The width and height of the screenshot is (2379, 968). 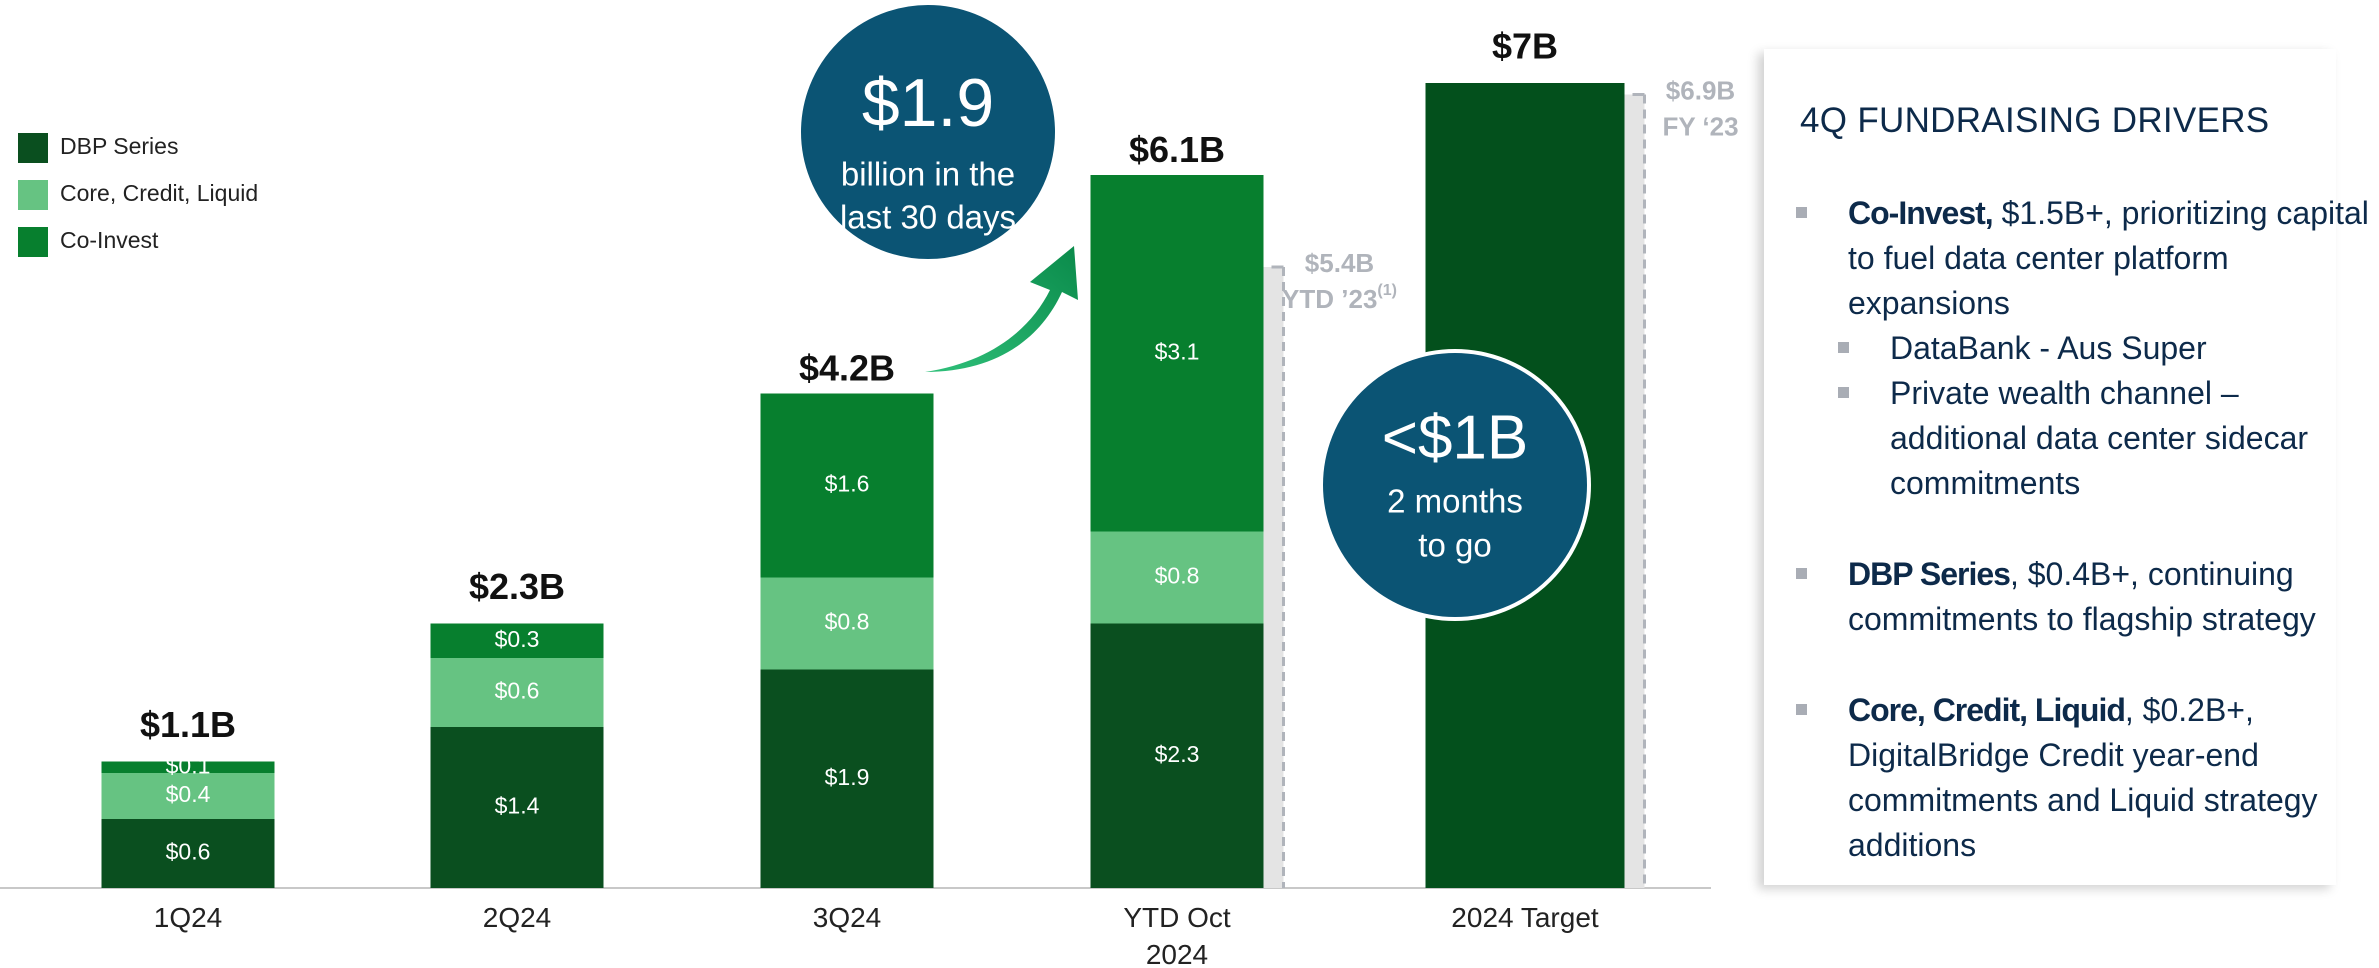 I want to click on reference-period: FY ‘23, so click(x=1700, y=126).